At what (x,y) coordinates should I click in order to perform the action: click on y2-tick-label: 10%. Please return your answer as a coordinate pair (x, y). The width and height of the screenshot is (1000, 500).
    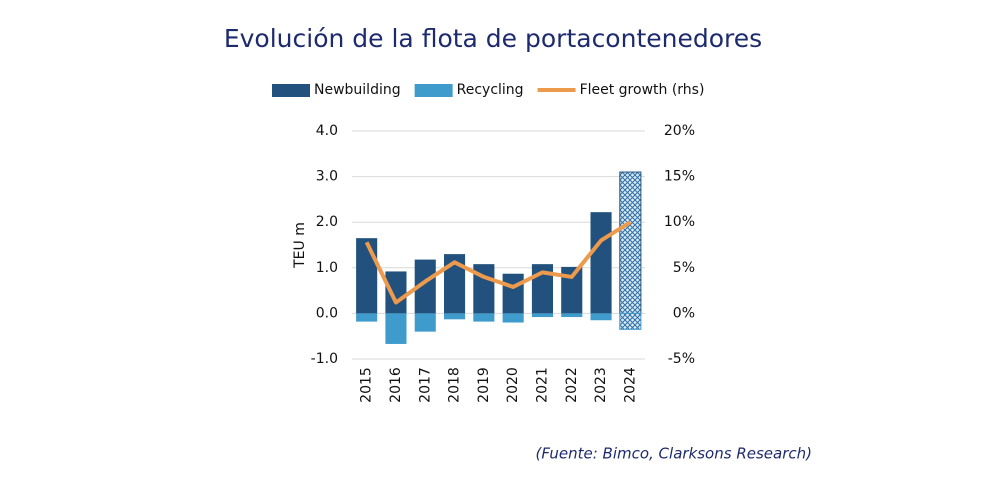
    Looking at the image, I should click on (679, 222).